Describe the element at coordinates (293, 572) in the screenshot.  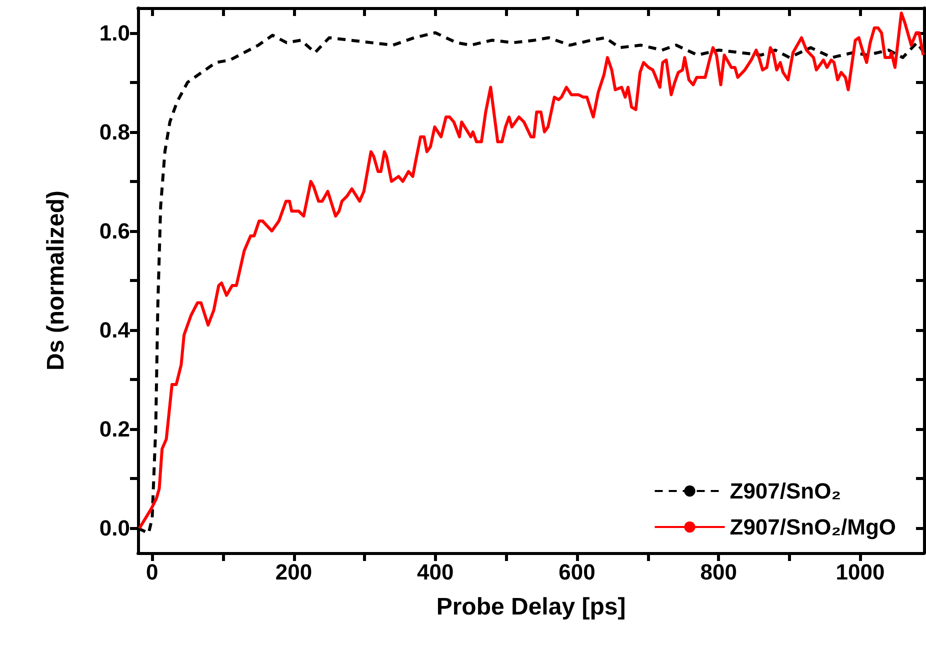
I see `x-tick-label: 200` at that location.